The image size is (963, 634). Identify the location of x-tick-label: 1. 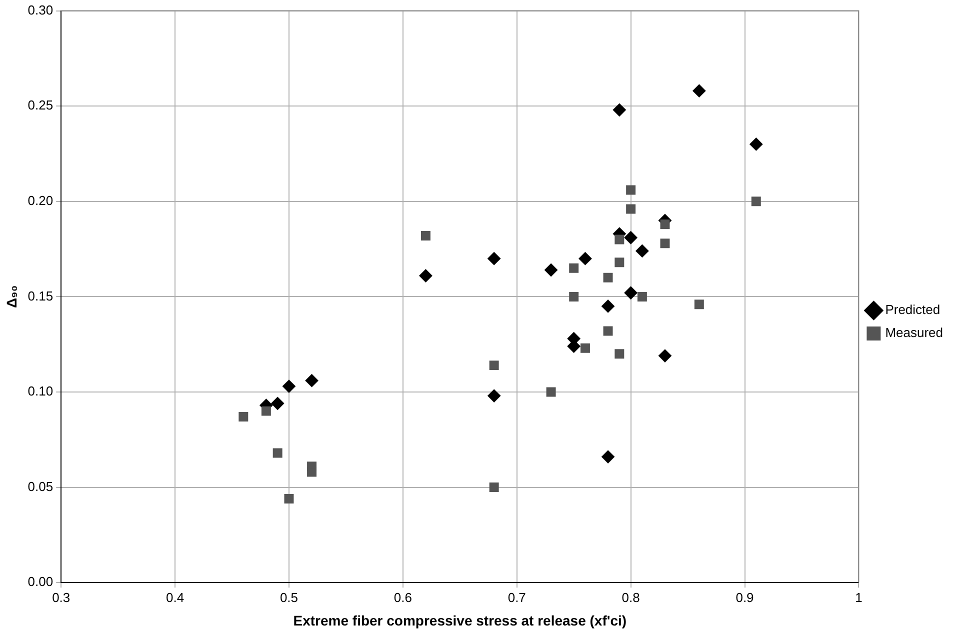
(858, 597).